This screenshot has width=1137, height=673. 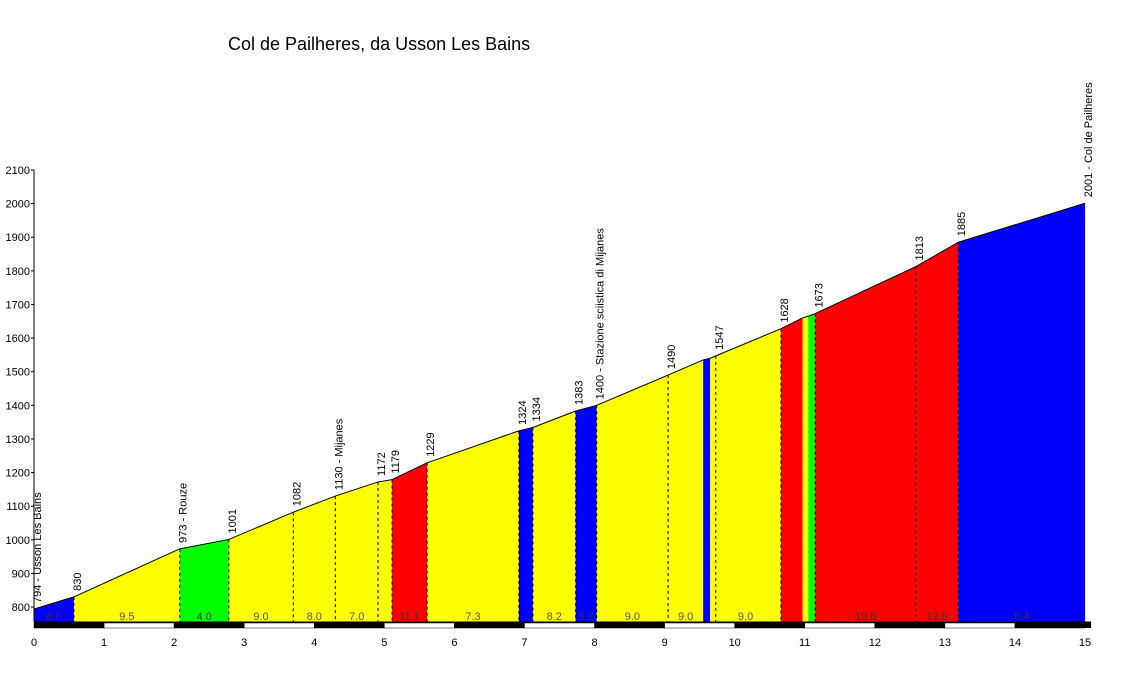 What do you see at coordinates (875, 643) in the screenshot?
I see `x-tick-label: 12` at bounding box center [875, 643].